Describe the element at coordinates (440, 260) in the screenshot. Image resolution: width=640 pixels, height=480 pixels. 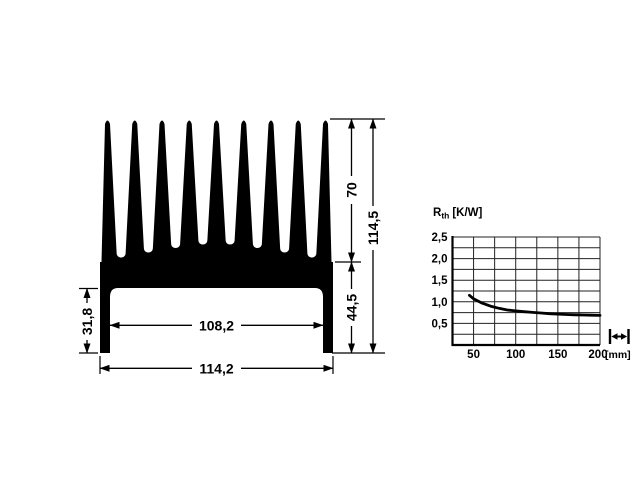
I see `y-tick-label: 2,0` at that location.